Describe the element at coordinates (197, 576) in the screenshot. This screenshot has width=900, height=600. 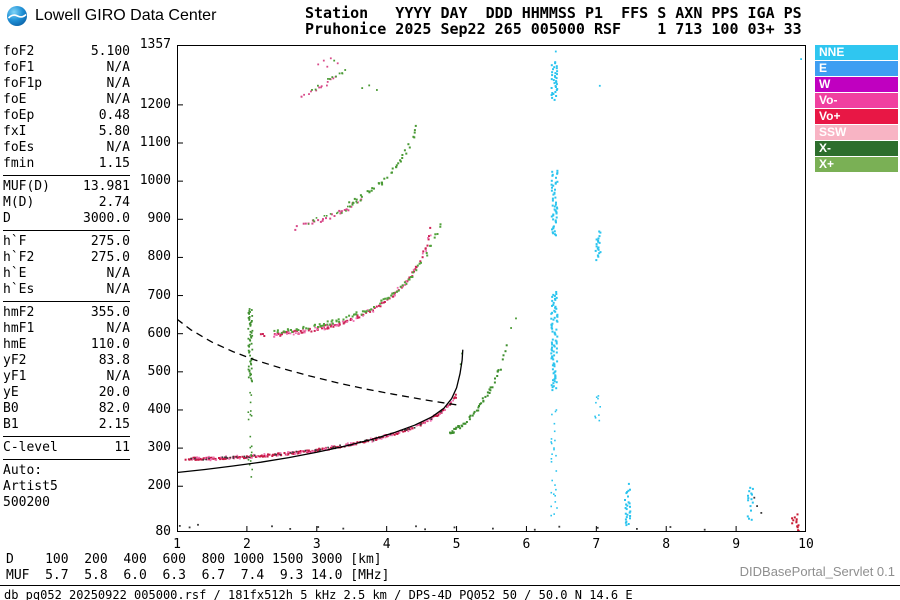
I see `muf-row: MUF 5.7 5.8 6.0 6.3 6.7 7.4 9.3 14.0 [MHz]` at that location.